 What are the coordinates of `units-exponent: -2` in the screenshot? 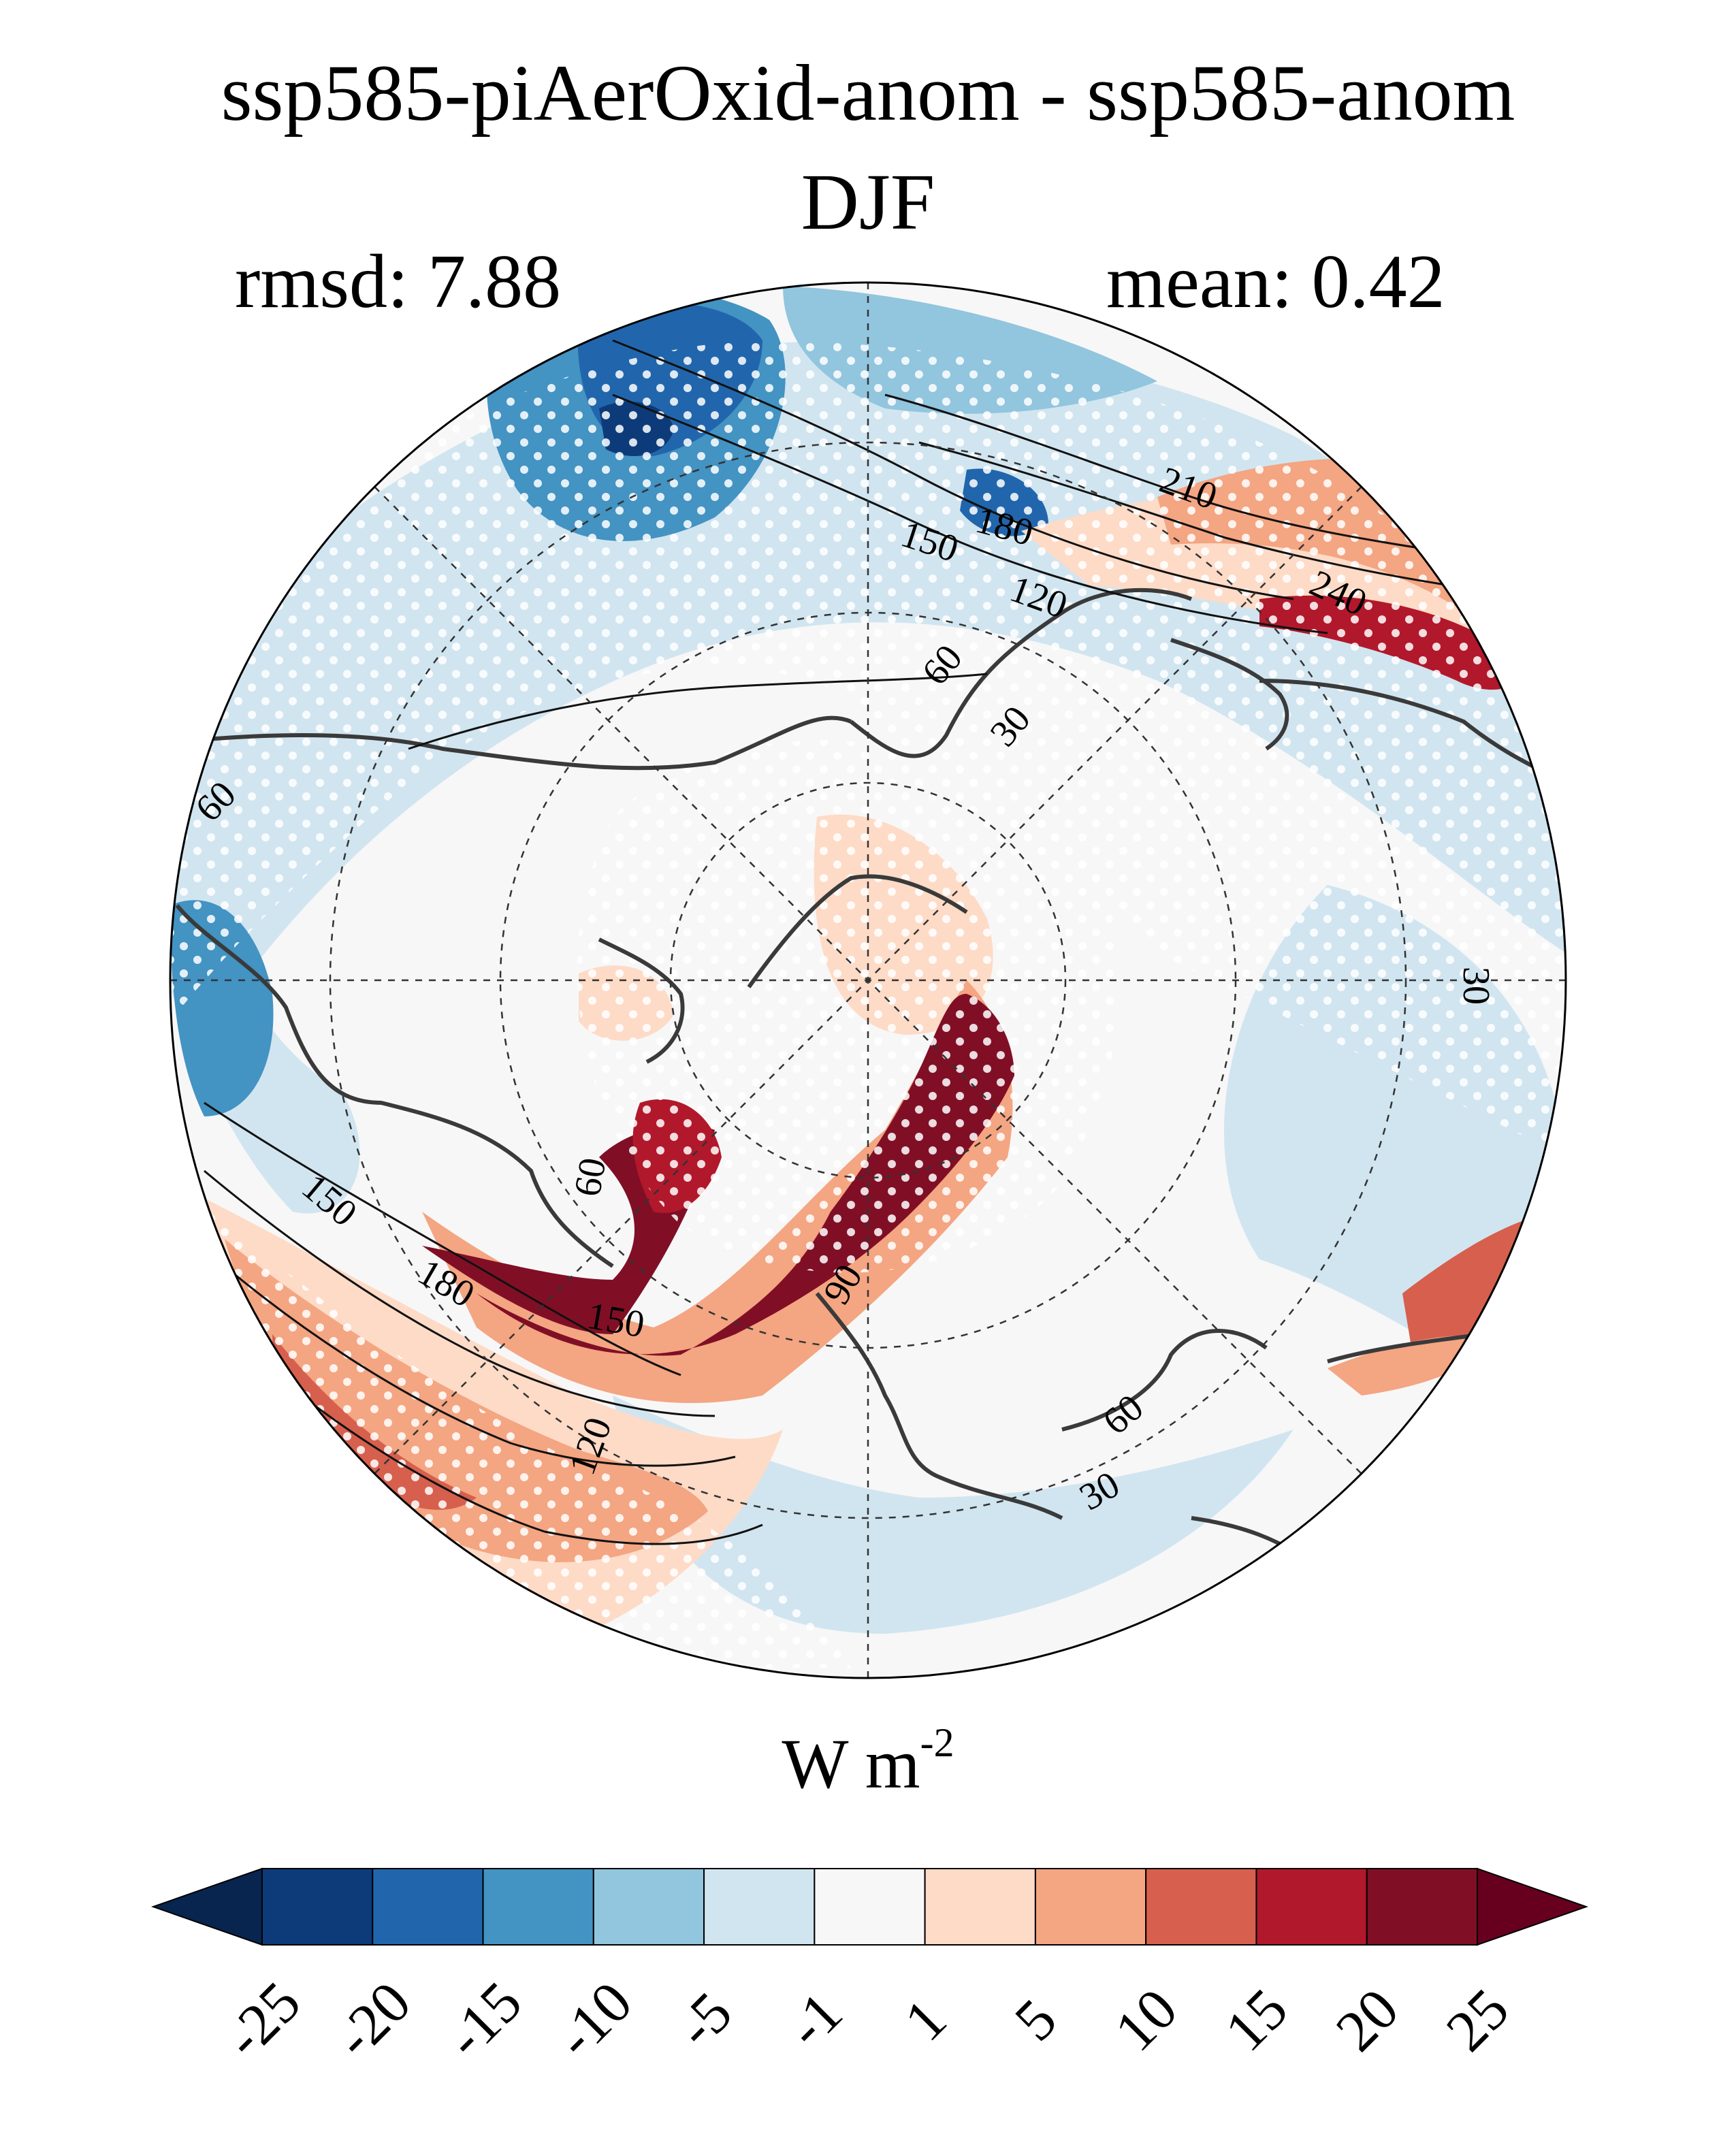 It's located at (937, 1742).